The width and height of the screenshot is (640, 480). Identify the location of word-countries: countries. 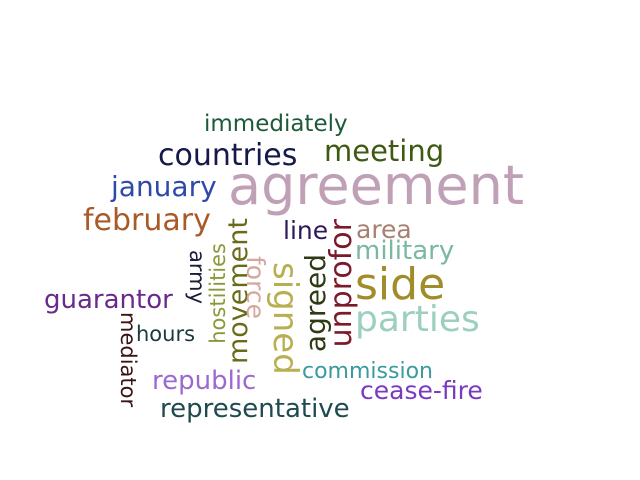
(228, 155).